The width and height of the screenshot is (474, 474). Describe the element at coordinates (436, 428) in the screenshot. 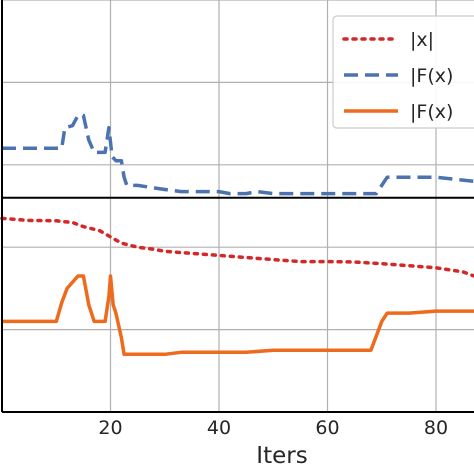

I see `x-tick-label: 80` at that location.